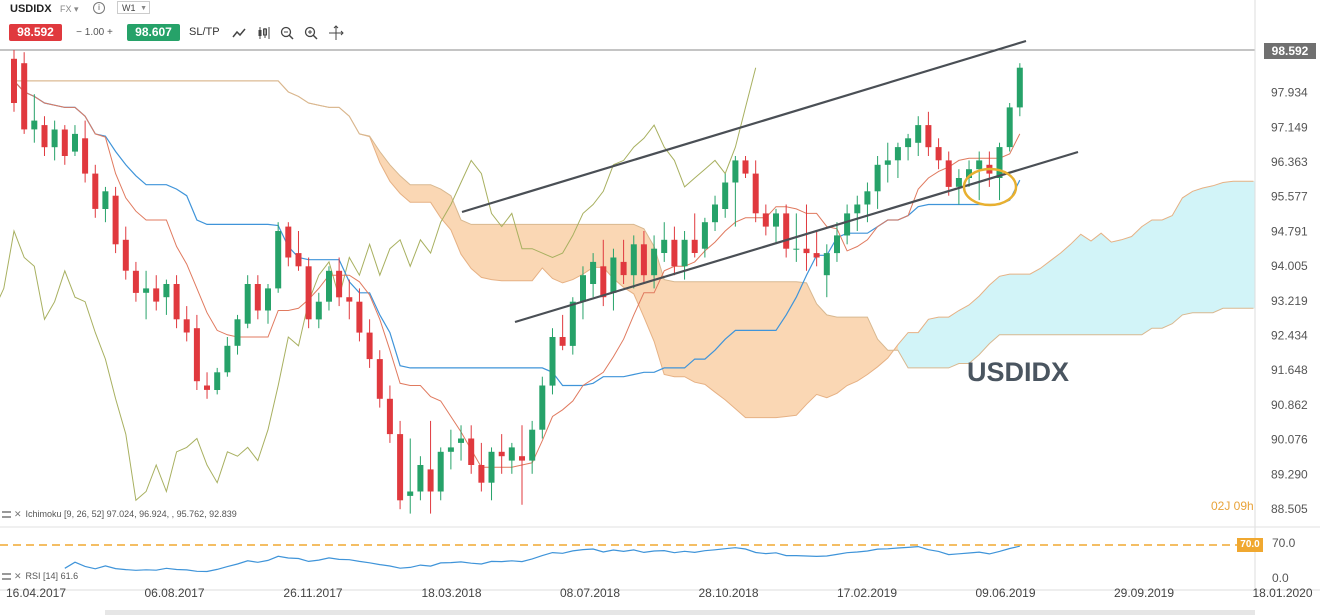 The width and height of the screenshot is (1320, 615). I want to click on sltp-button: SL/TP, so click(204, 32).